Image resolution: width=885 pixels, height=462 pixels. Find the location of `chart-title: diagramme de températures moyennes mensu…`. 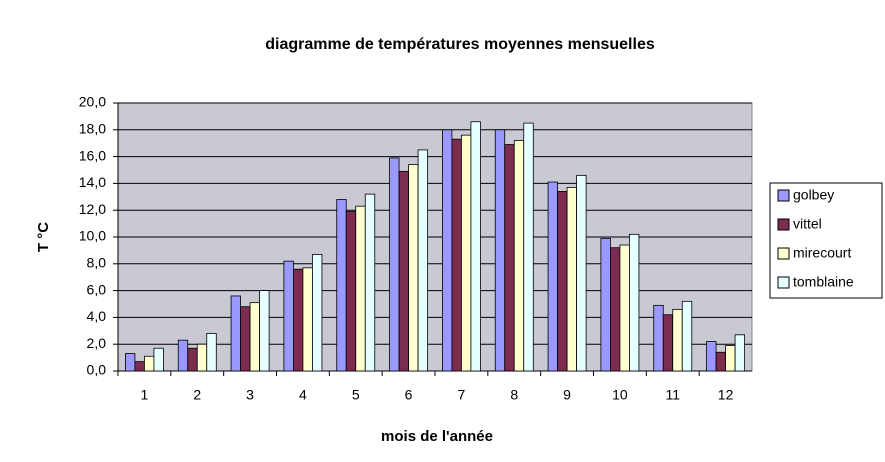

chart-title: diagramme de températures moyennes mensu… is located at coordinates (460, 44).